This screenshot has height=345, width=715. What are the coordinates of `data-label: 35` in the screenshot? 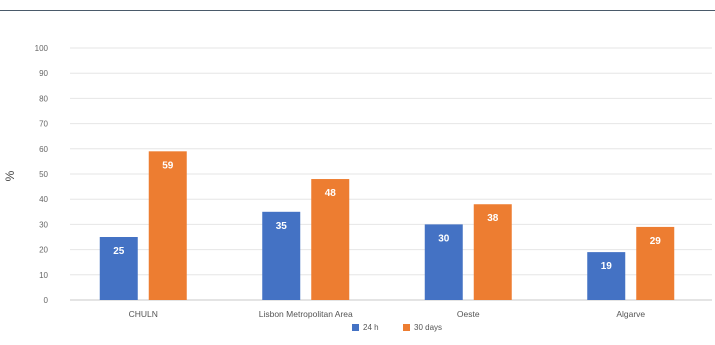 It's located at (282, 226).